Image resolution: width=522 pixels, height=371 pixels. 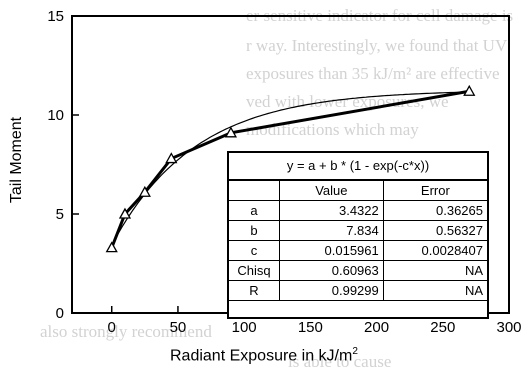 I want to click on fit-param-error: 0.0028407, so click(x=434, y=250).